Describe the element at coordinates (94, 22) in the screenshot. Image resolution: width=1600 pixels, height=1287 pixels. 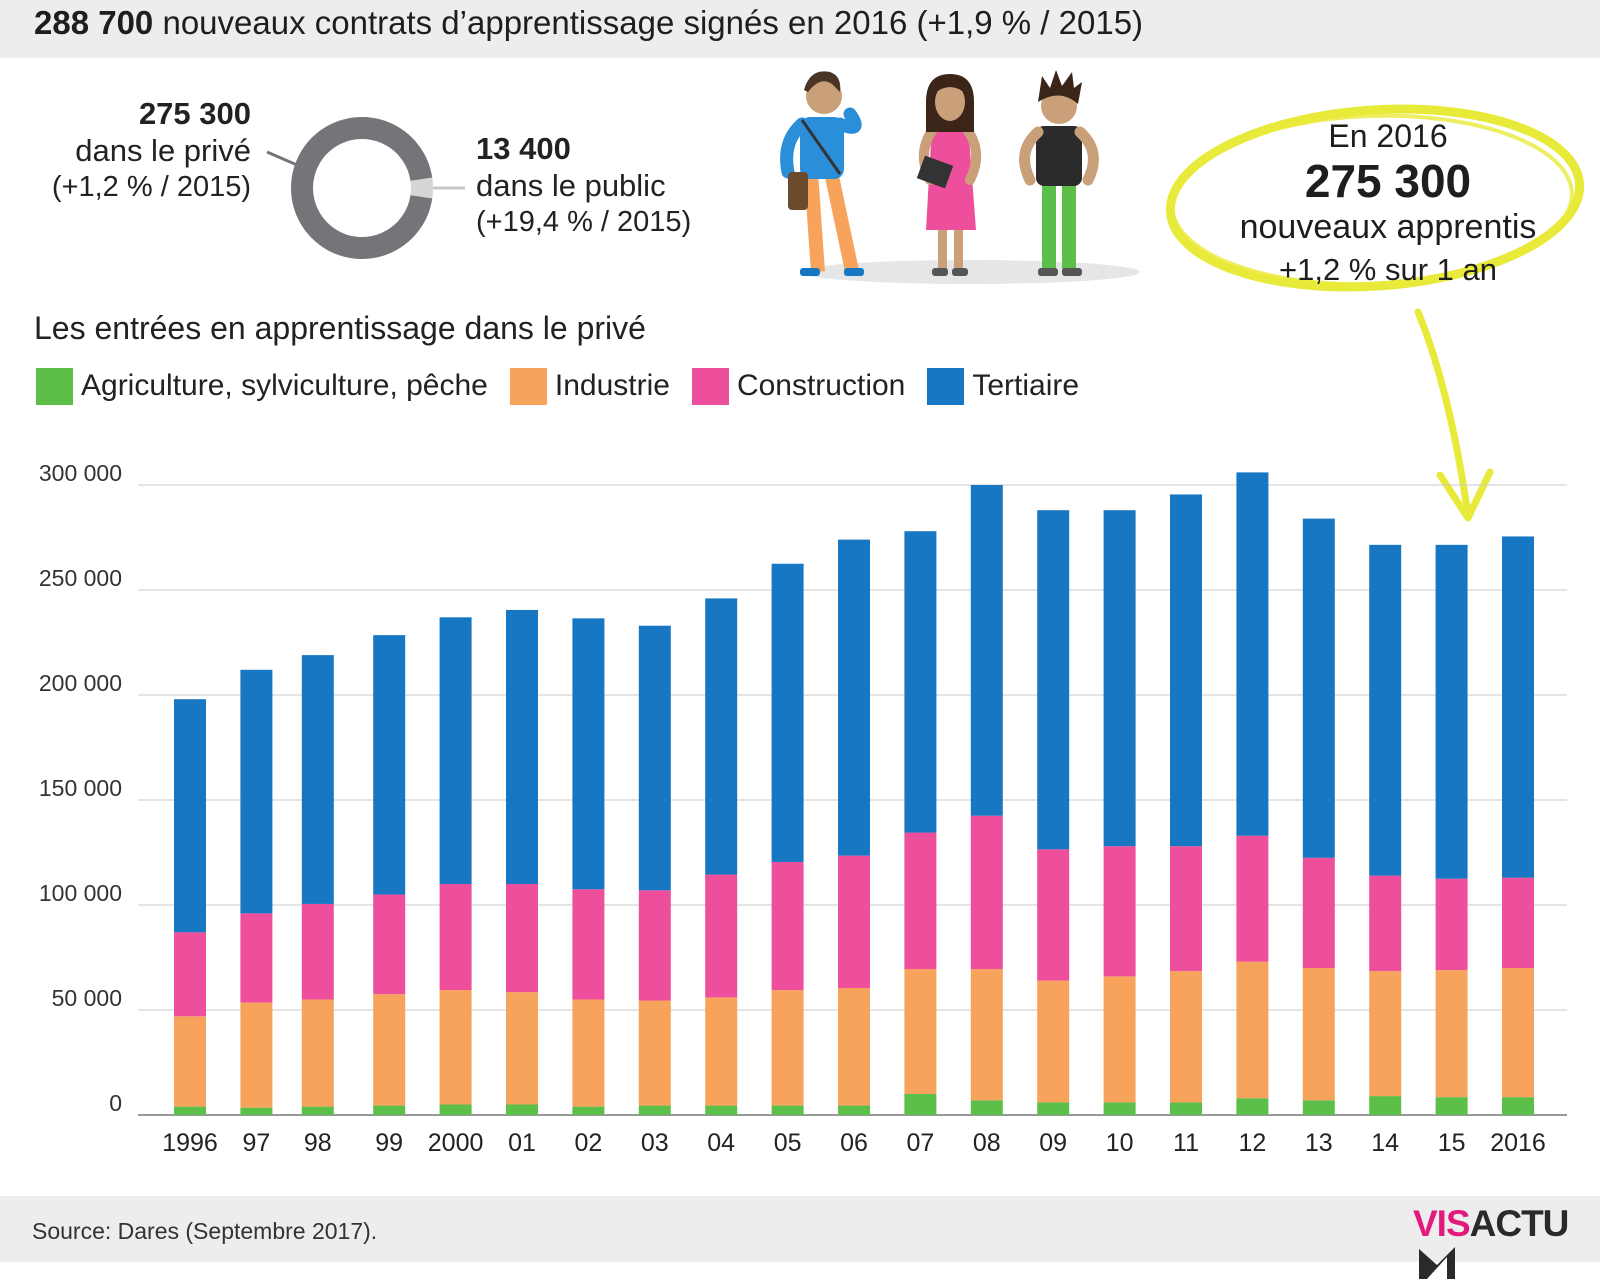
I see `title-total: 288 700` at that location.